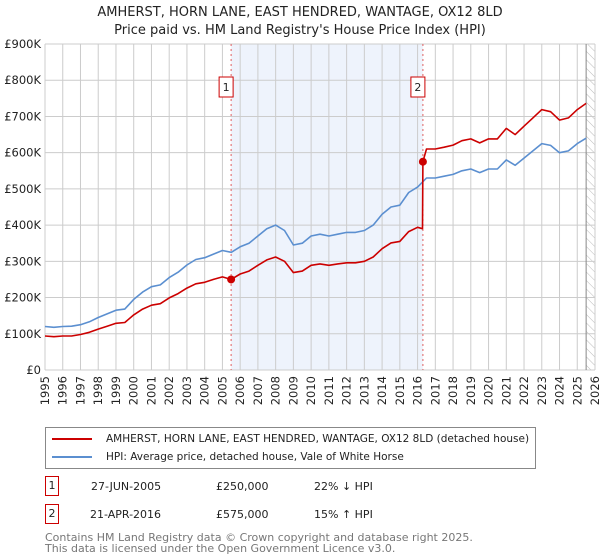 This screenshot has height=560, width=600. Describe the element at coordinates (343, 514) in the screenshot. I see `sale-hpi-diff: 15% ↑ HPI` at that location.